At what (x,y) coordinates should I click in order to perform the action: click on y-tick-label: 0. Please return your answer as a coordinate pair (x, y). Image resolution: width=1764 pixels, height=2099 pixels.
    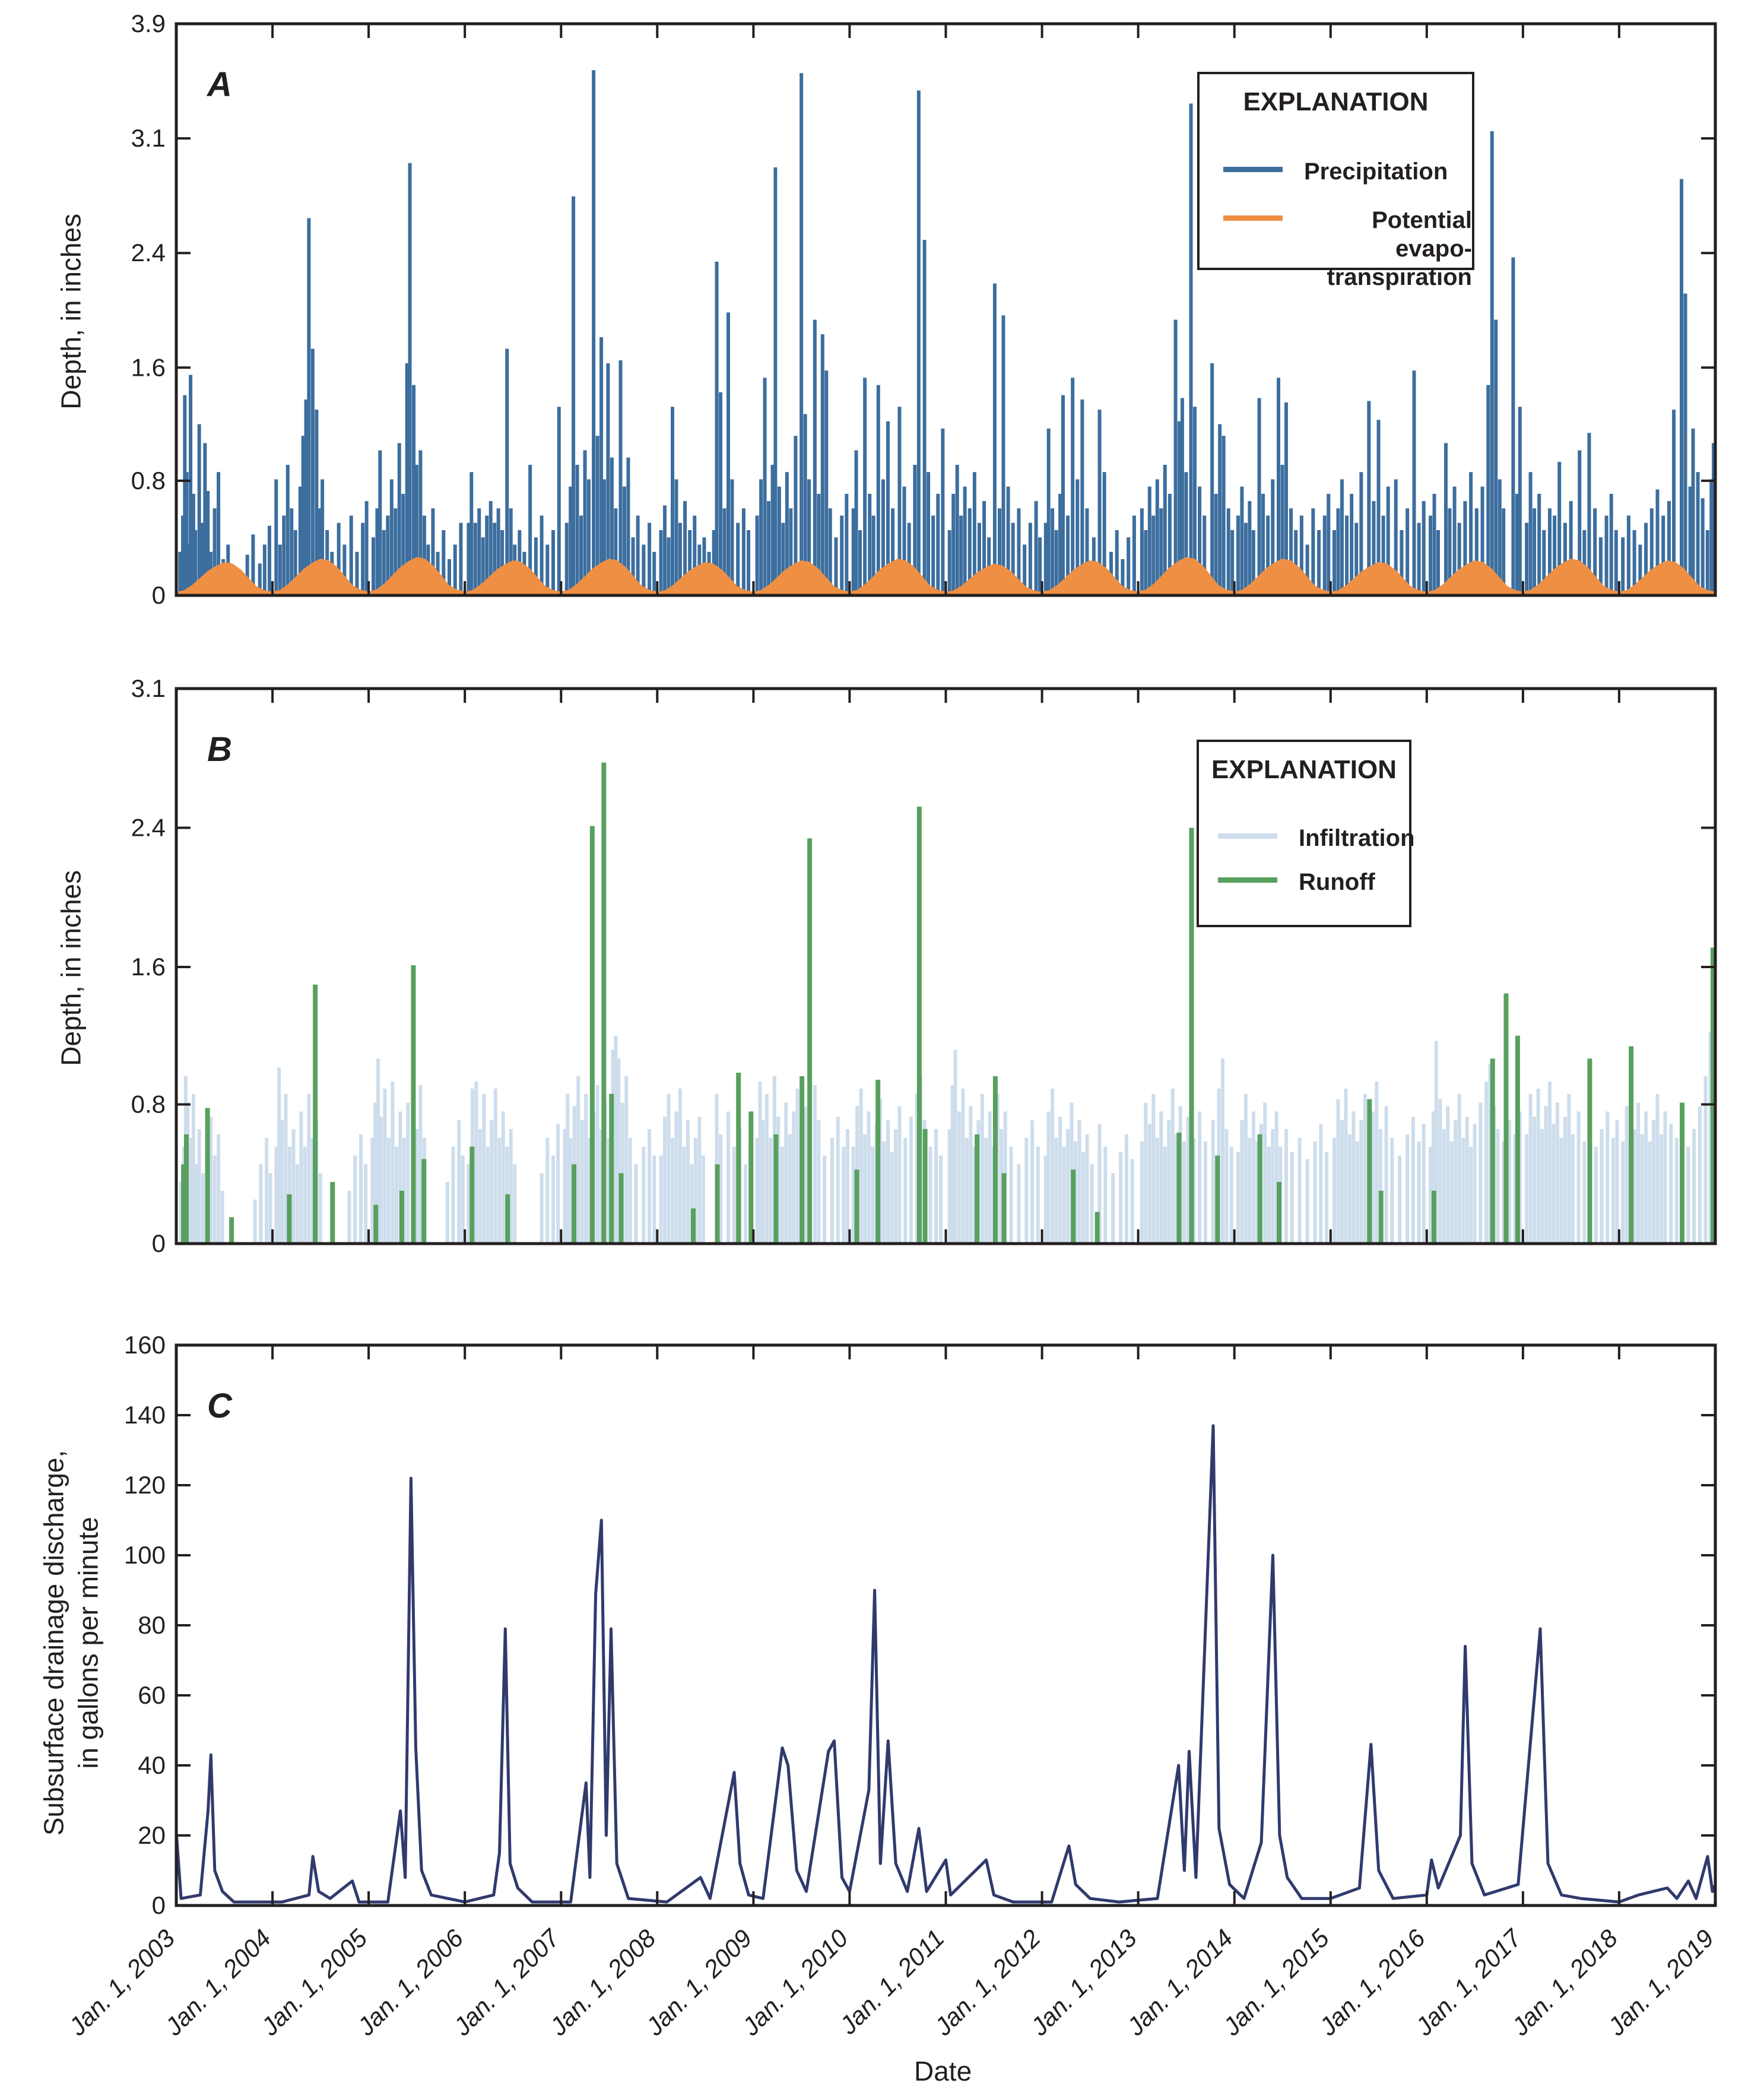
    Looking at the image, I should click on (159, 595).